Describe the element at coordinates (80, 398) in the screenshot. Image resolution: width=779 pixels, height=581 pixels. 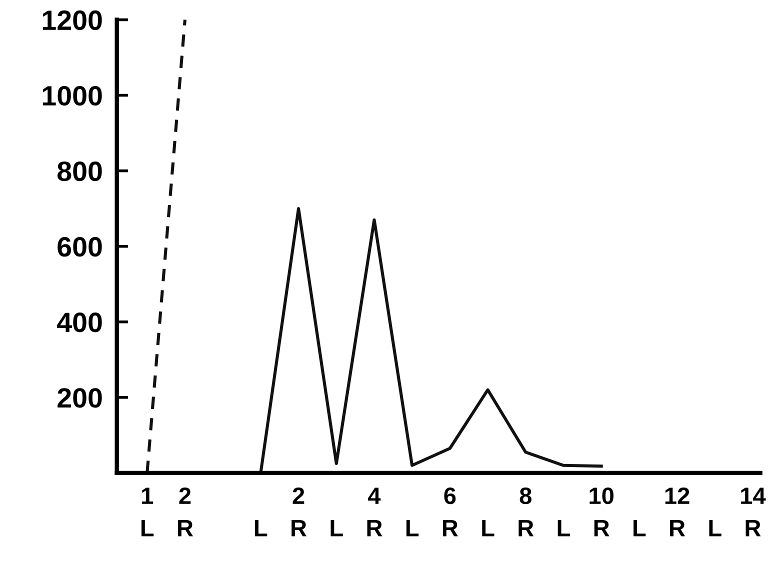
I see `y-tick-label: 200` at that location.